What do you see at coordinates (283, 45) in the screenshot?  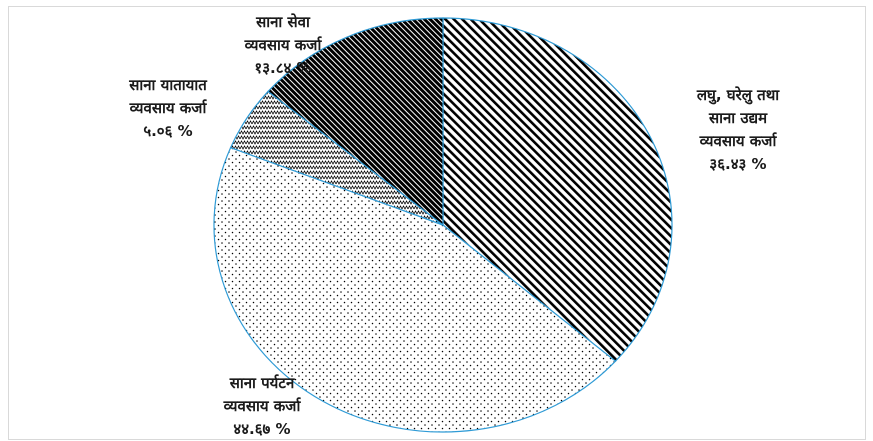 I see `slice-label-4: साना सेवा व्यवसाय कर्जा १३.८४ %` at bounding box center [283, 45].